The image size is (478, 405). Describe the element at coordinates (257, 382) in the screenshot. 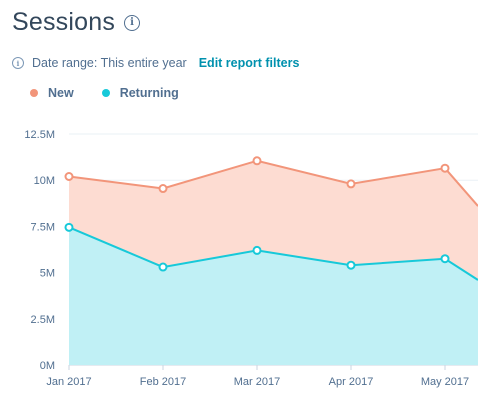

I see `x-tick-label: Mar 2017` at that location.